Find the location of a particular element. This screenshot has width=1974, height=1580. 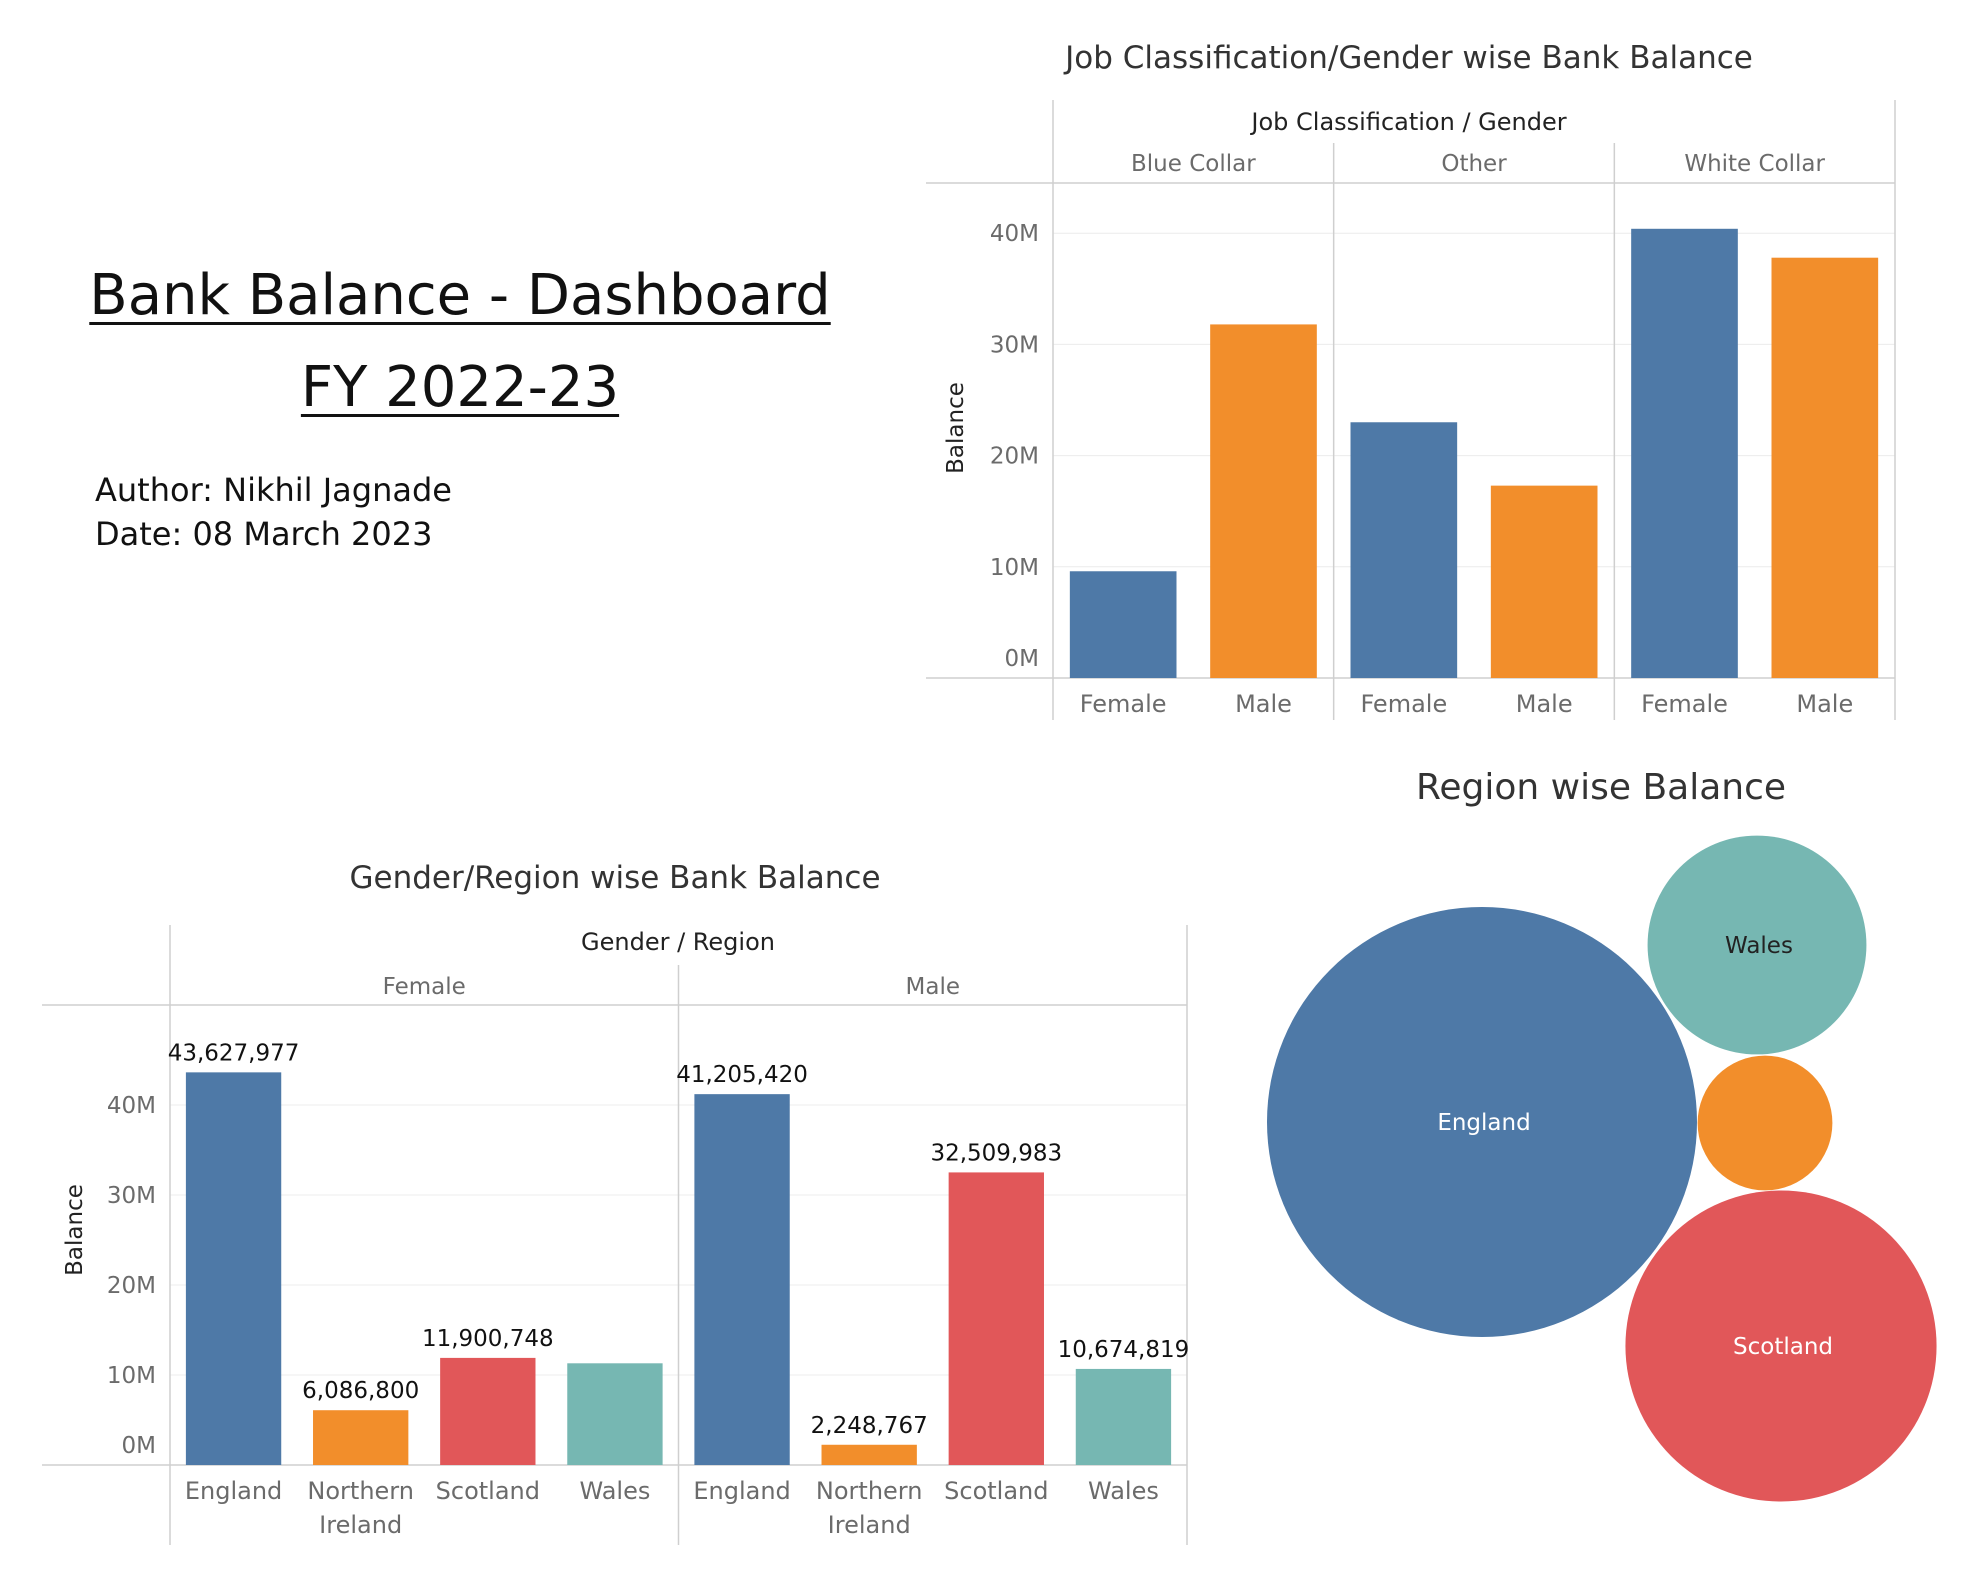

gender-region-chart-title: Gender/Region wise Bank Balance is located at coordinates (614, 878).